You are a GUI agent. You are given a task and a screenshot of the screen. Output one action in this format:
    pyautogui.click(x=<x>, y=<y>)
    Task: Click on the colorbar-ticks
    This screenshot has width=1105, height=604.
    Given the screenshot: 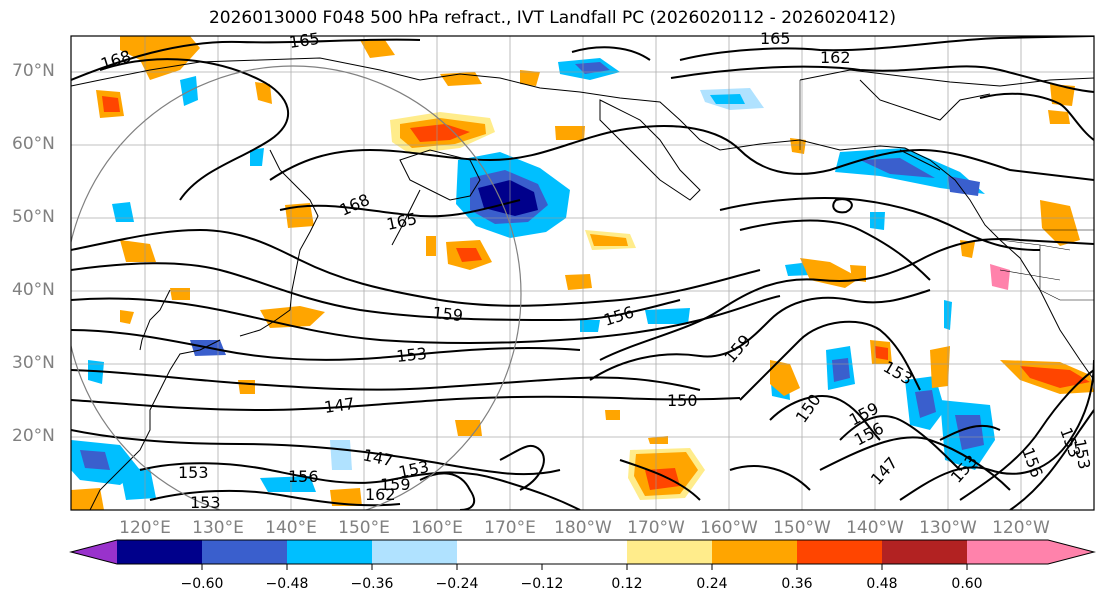 What is the action you would take?
    pyautogui.click(x=584, y=567)
    